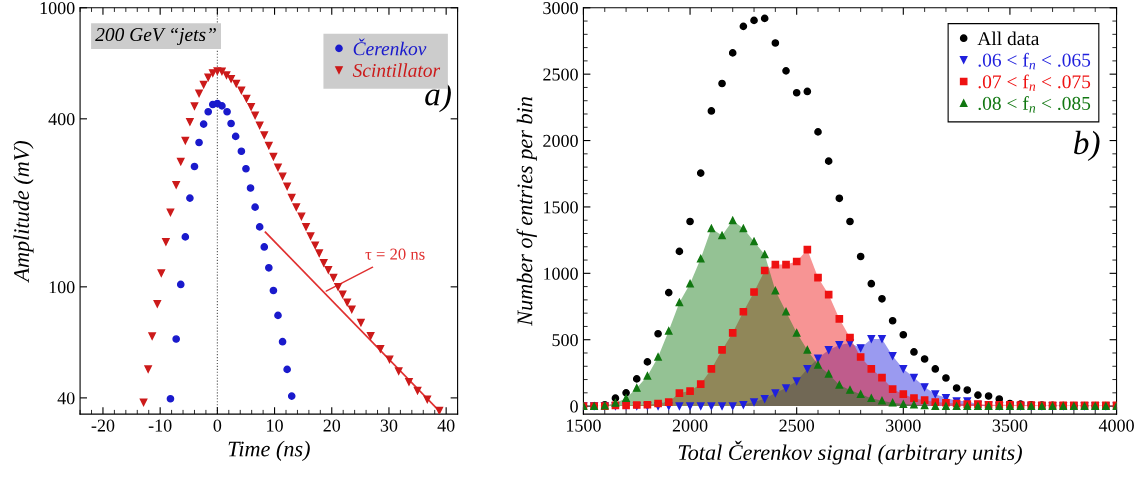  What do you see at coordinates (1034, 104) in the screenshot?
I see `legend-label: .08 < f$_{n}$ < .085` at bounding box center [1034, 104].